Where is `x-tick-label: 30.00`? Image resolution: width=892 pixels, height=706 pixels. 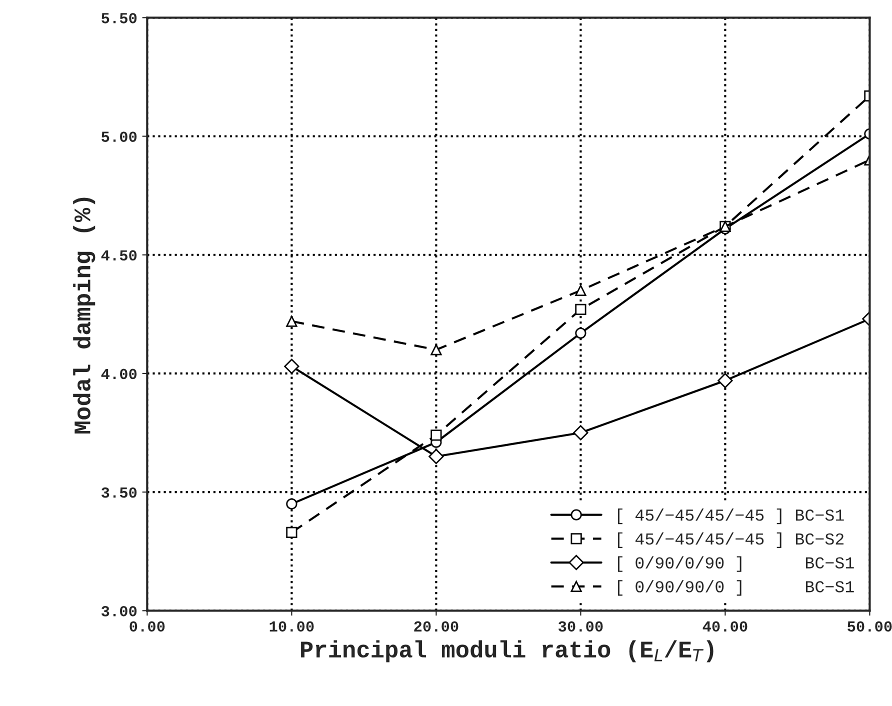
x-tick-label: 30.00 is located at coordinates (580, 626).